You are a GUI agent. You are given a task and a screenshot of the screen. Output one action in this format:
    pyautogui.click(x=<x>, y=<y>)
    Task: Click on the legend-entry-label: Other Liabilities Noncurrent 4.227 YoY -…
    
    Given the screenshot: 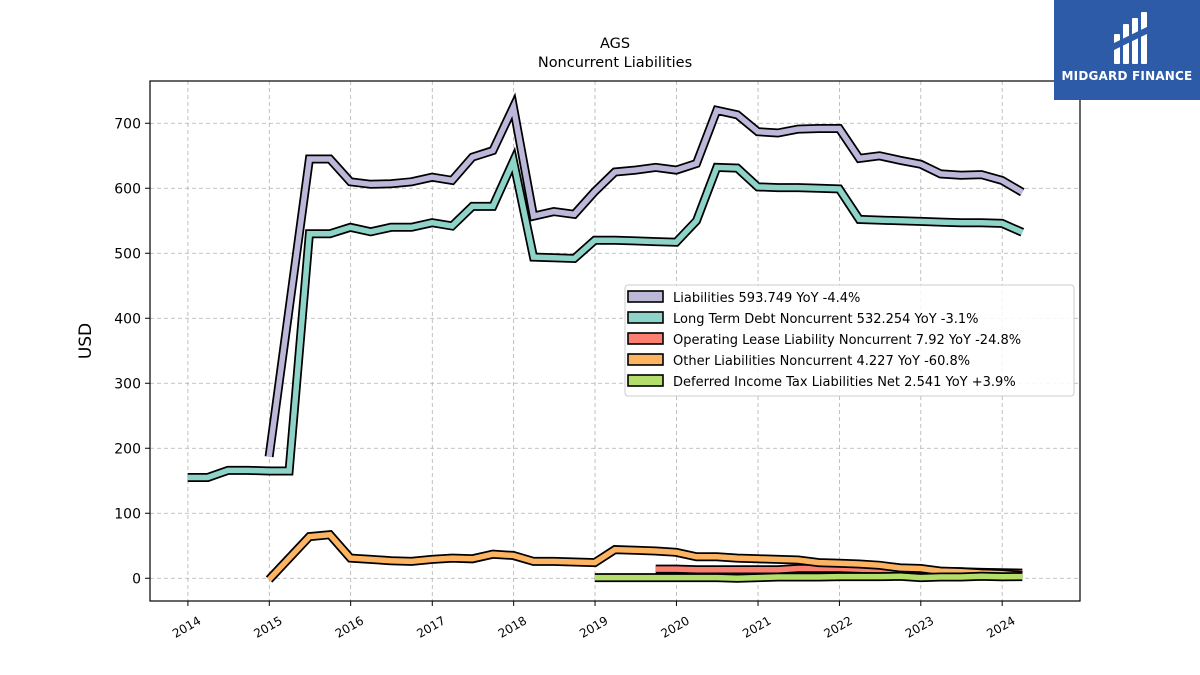 What is the action you would take?
    pyautogui.click(x=821, y=361)
    